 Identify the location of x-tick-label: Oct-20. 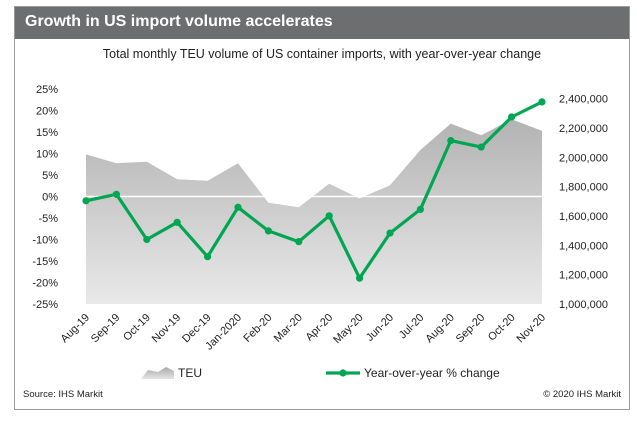
(502, 328).